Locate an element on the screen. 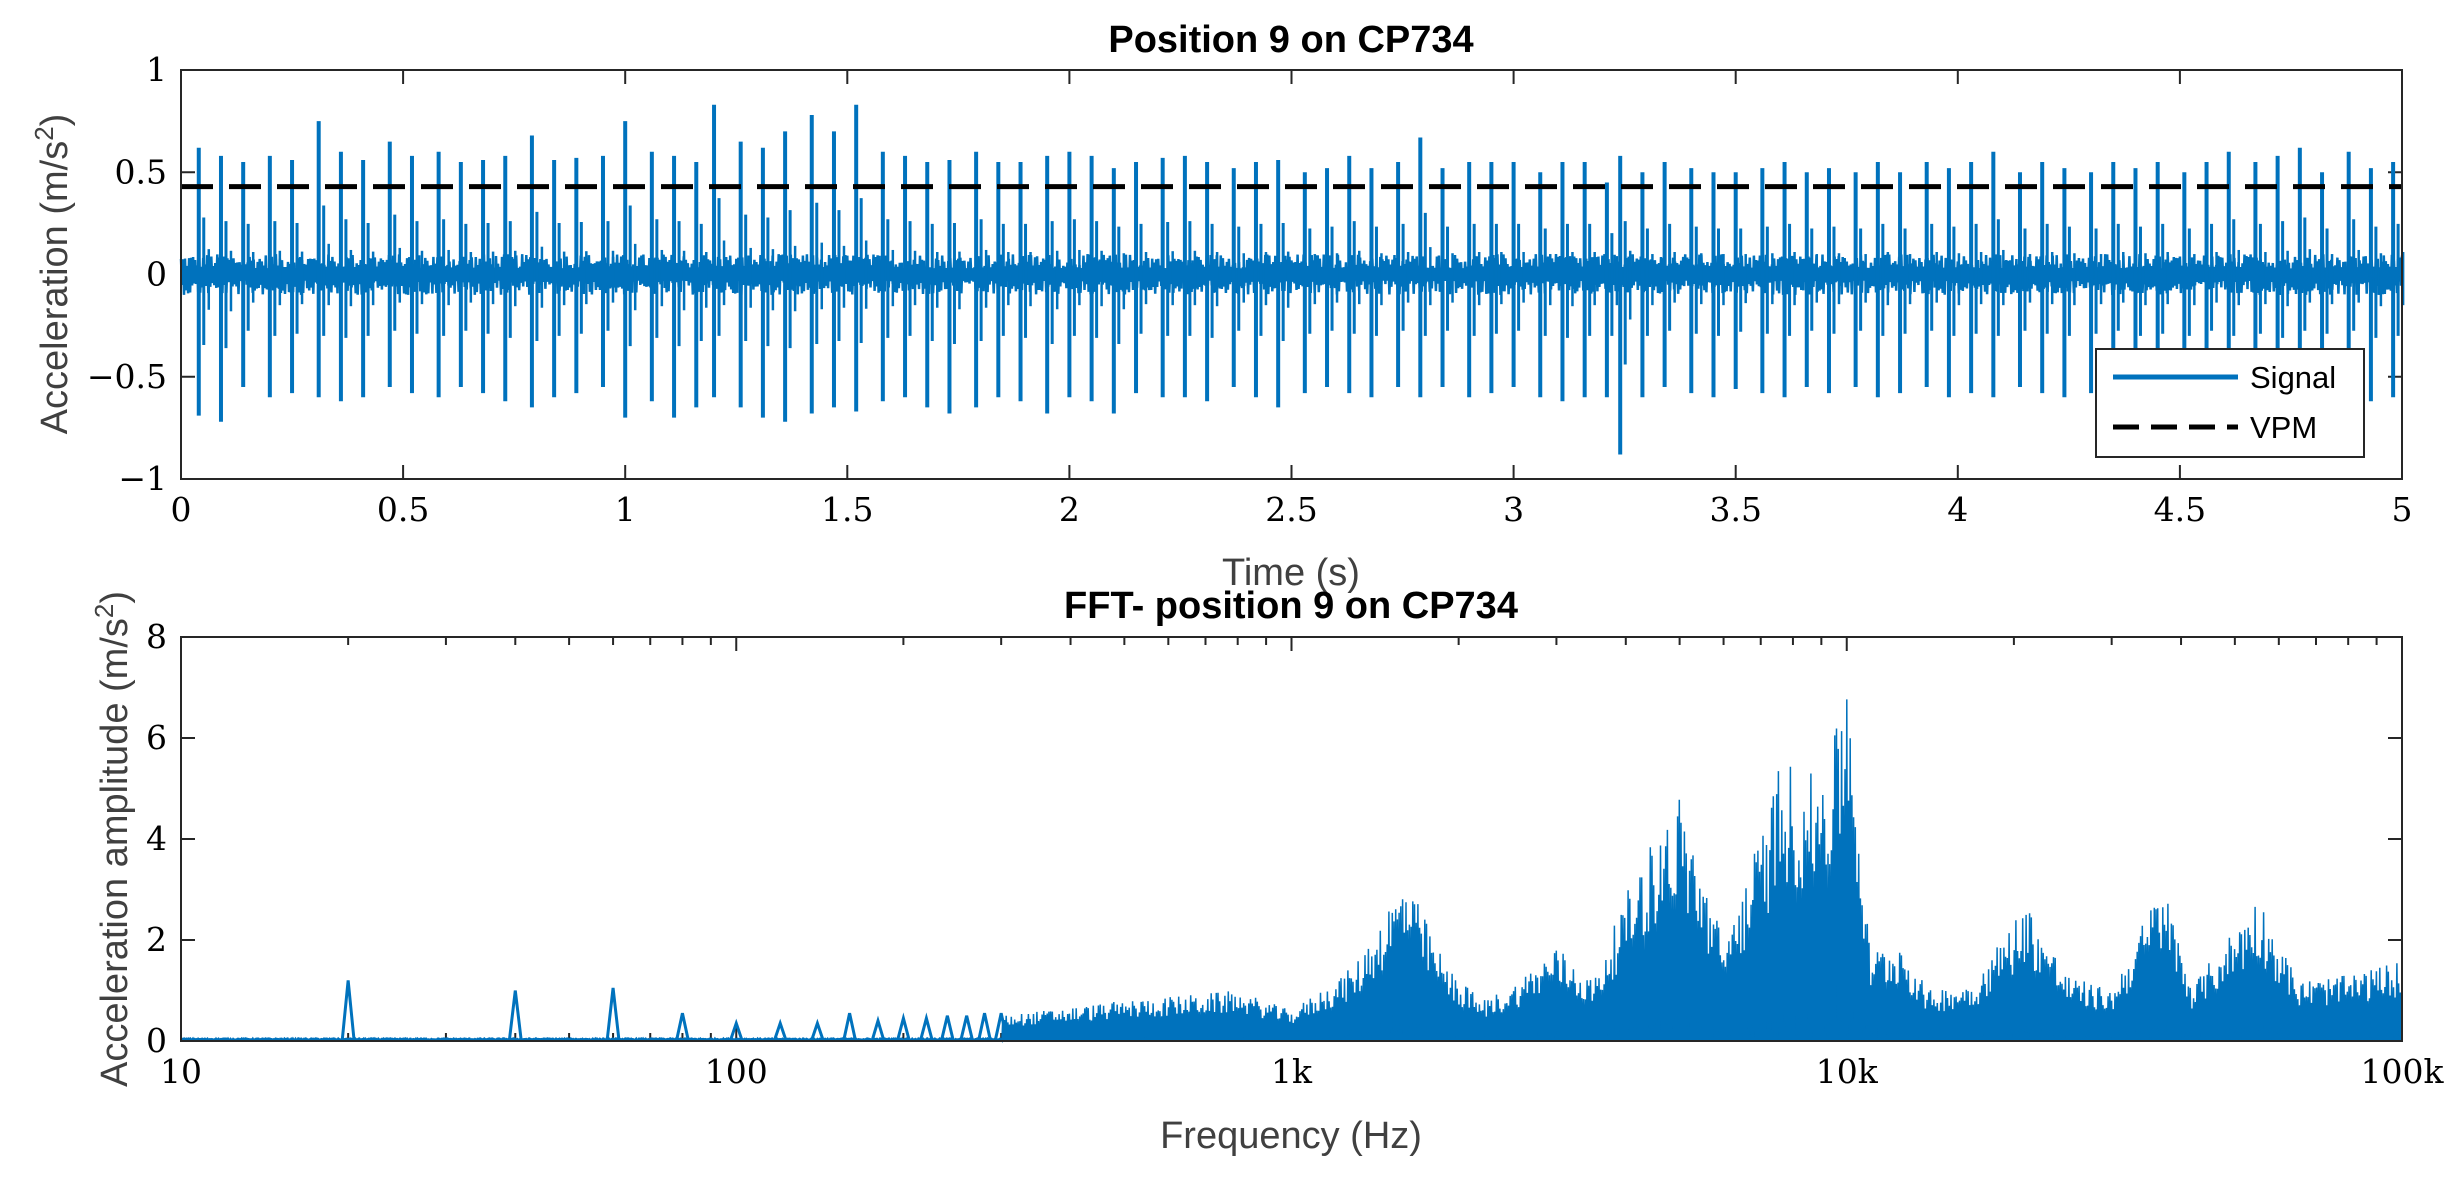 The height and width of the screenshot is (1190, 2464). time-x-tick-label: 4.5 is located at coordinates (2180, 509).